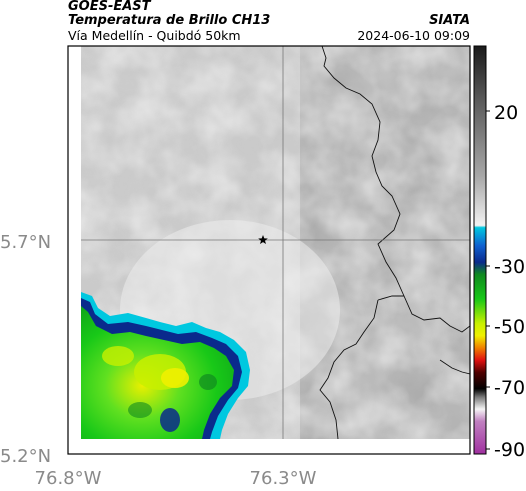 The height and width of the screenshot is (491, 526). Describe the element at coordinates (509, 267) in the screenshot. I see `colorbar-tick-minus30: -30` at that location.